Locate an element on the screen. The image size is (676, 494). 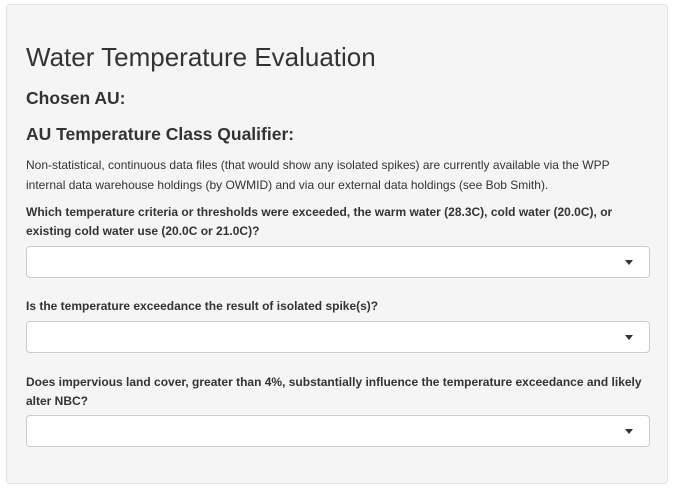
impervious-cover-select is located at coordinates (338, 431).